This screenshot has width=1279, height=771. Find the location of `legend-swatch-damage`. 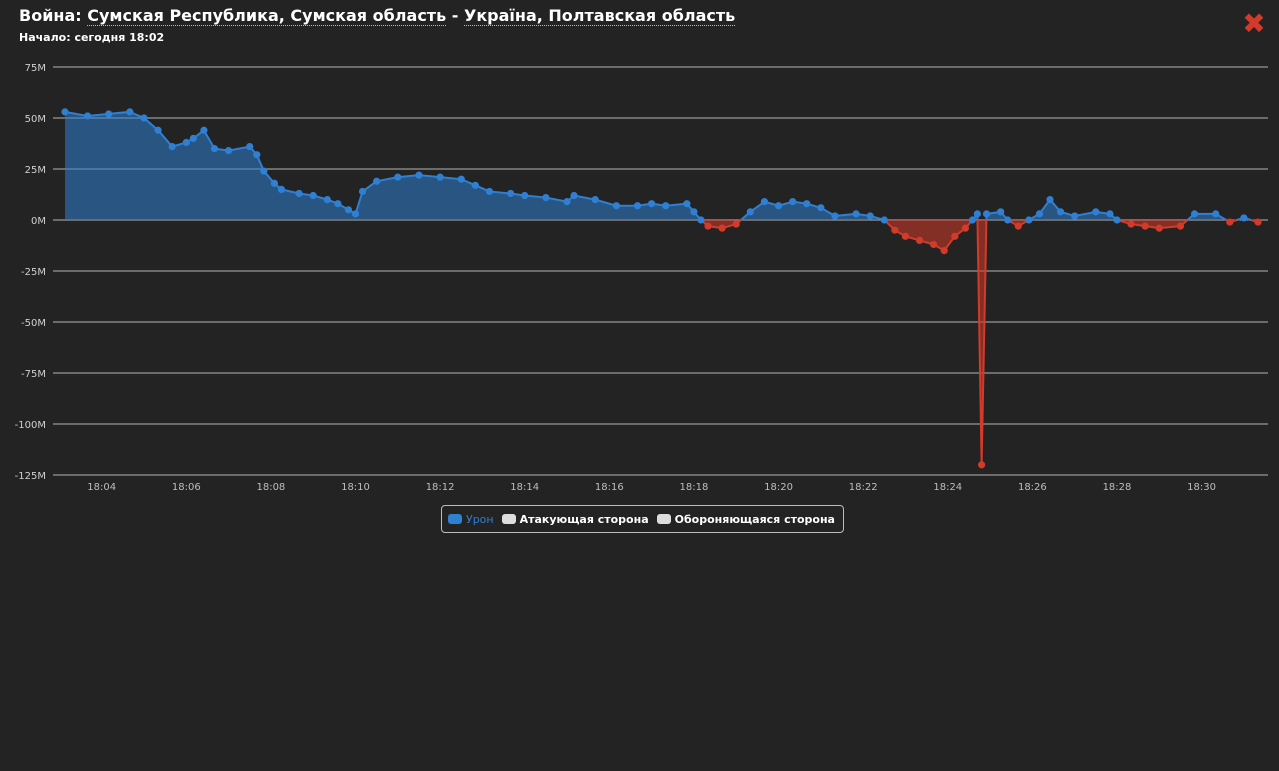

legend-swatch-damage is located at coordinates (455, 519).